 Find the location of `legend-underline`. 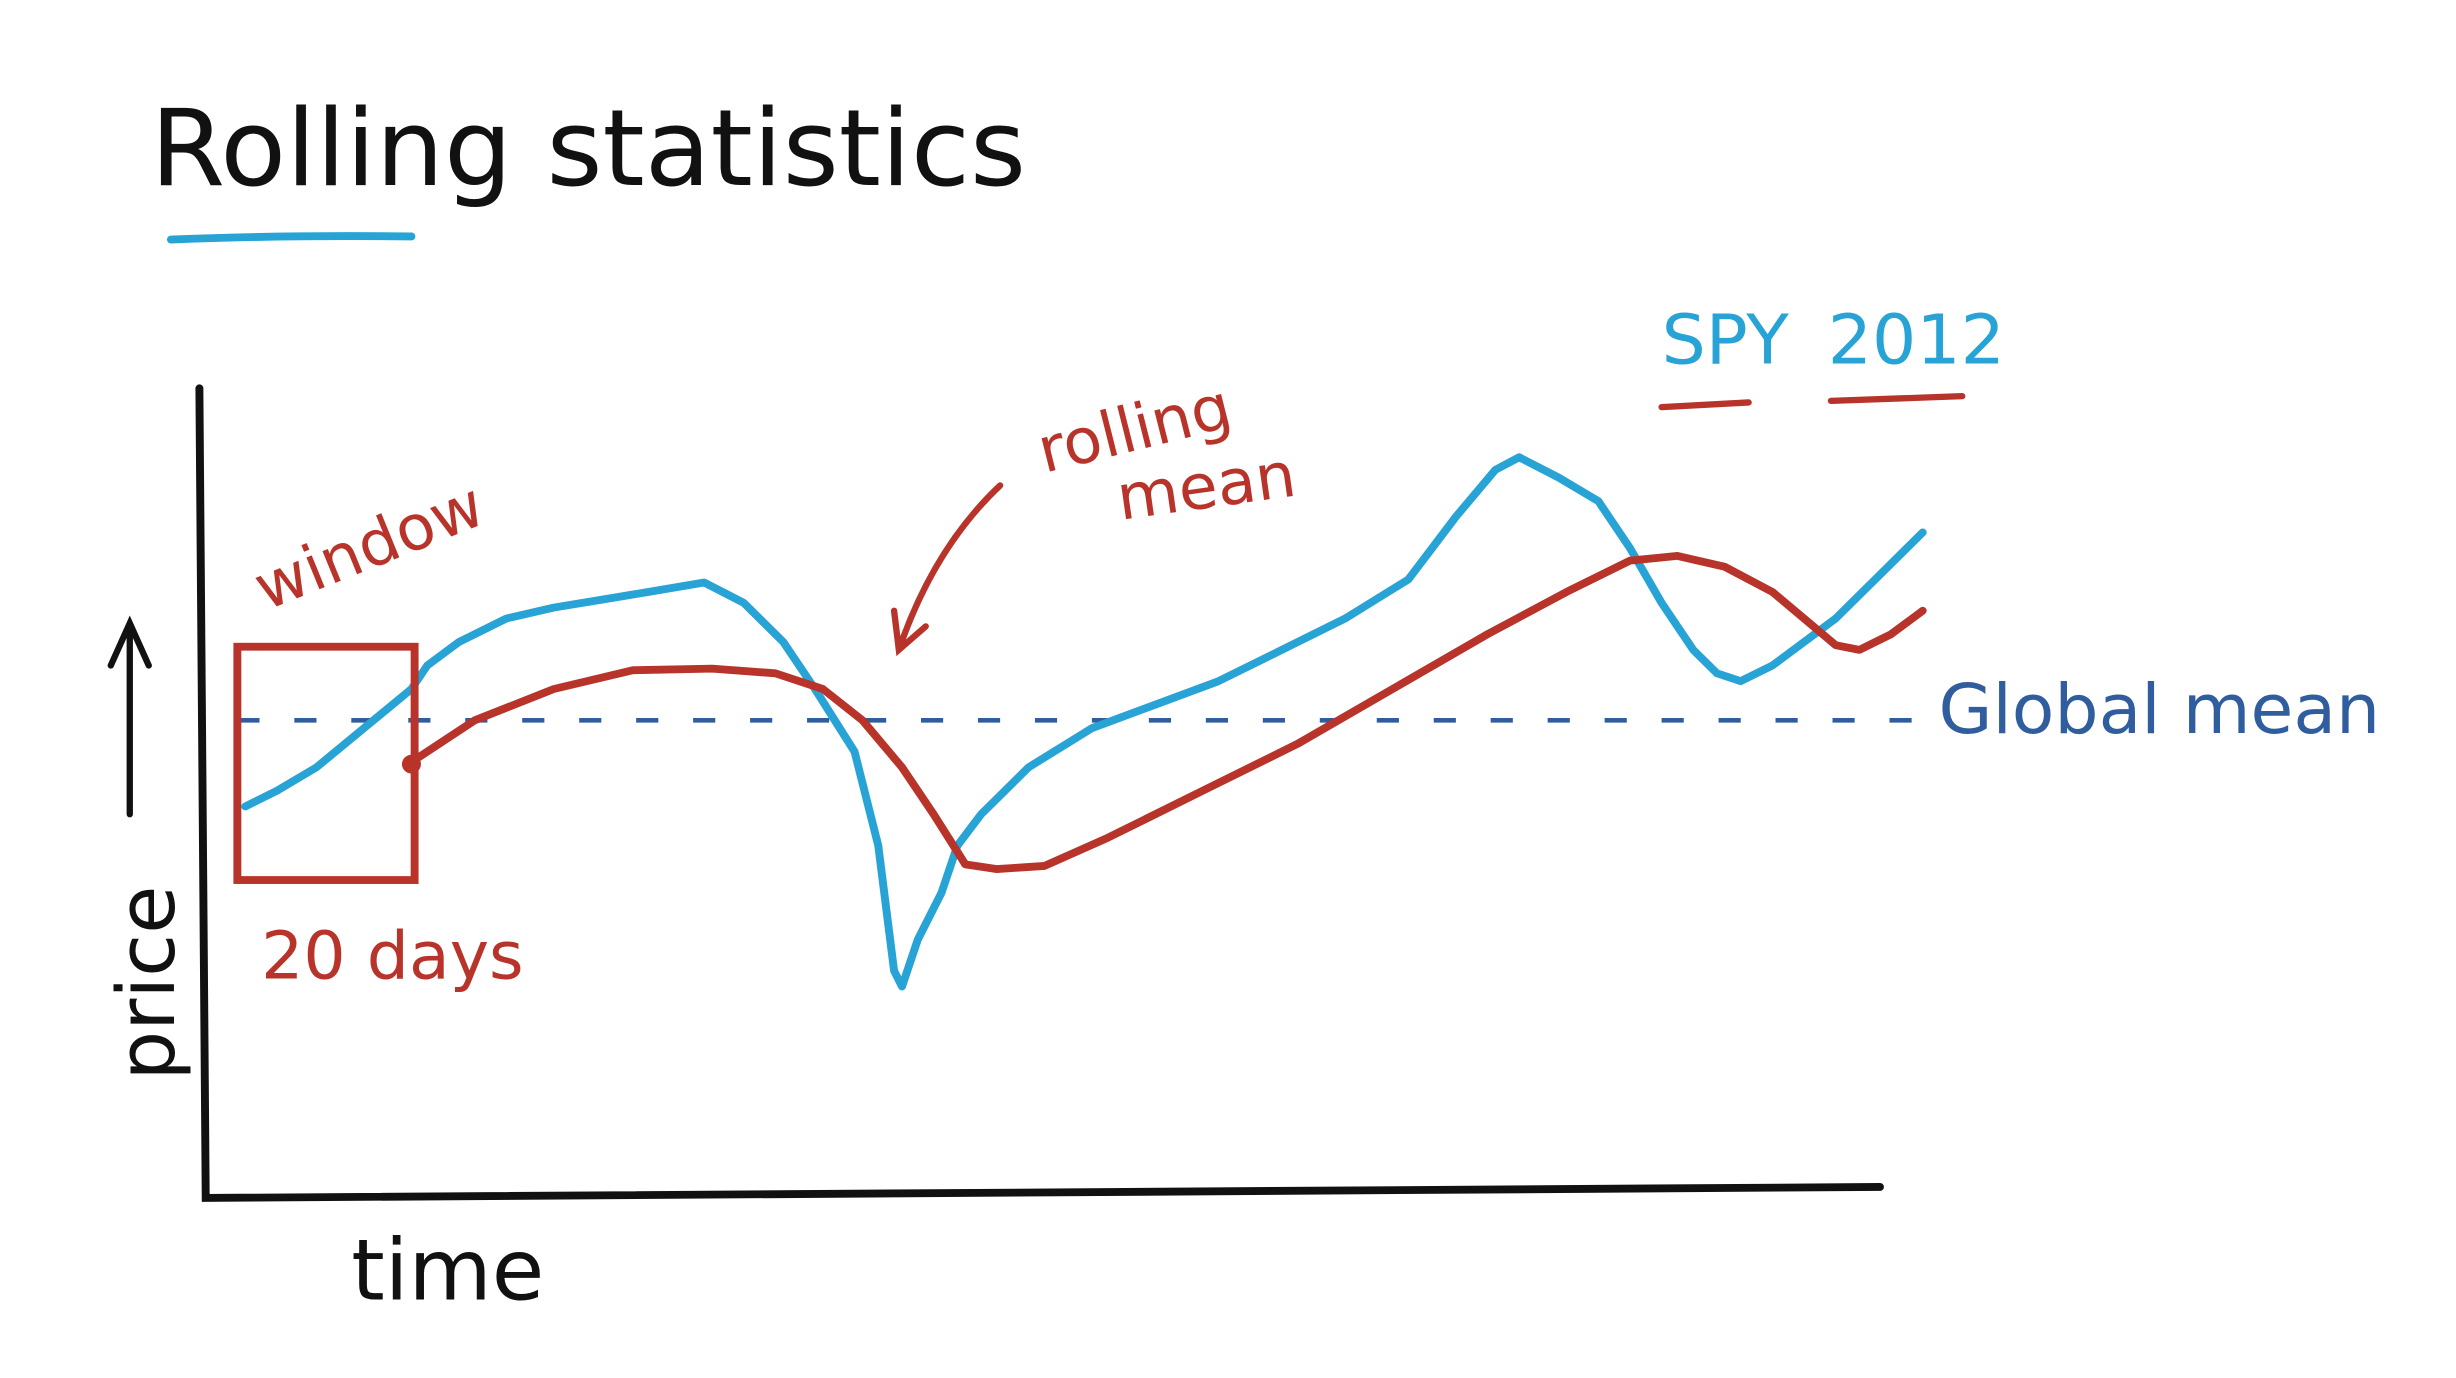

legend-underline is located at coordinates (1812, 402).